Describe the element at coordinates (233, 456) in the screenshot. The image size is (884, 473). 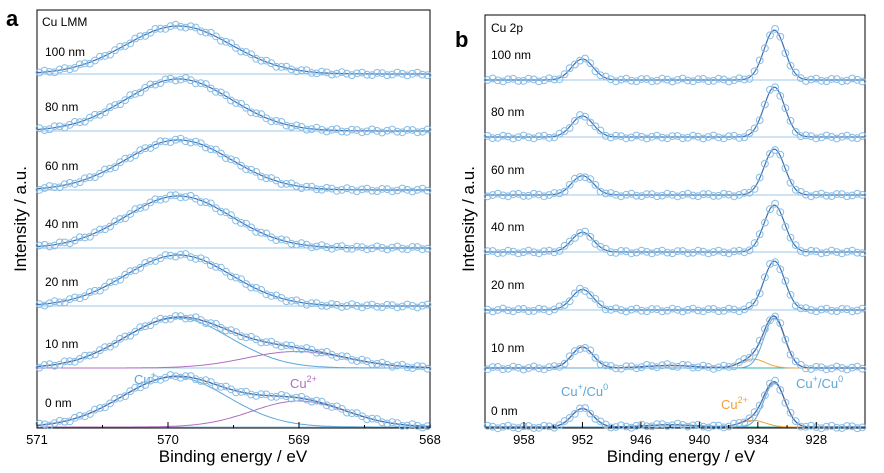
I see `panel-a-x-axis-label: Binding energy / eV` at that location.